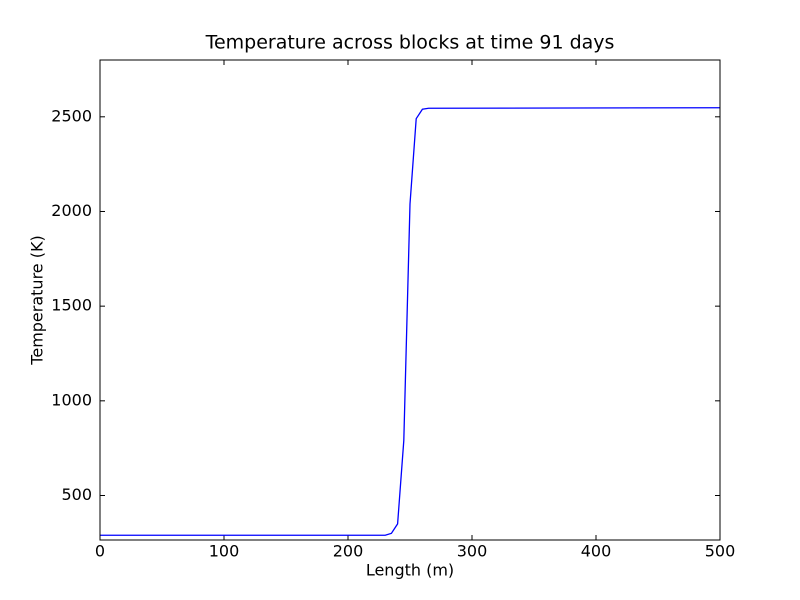 The height and width of the screenshot is (600, 800). Describe the element at coordinates (100, 551) in the screenshot. I see `x-tick-label: 0` at that location.